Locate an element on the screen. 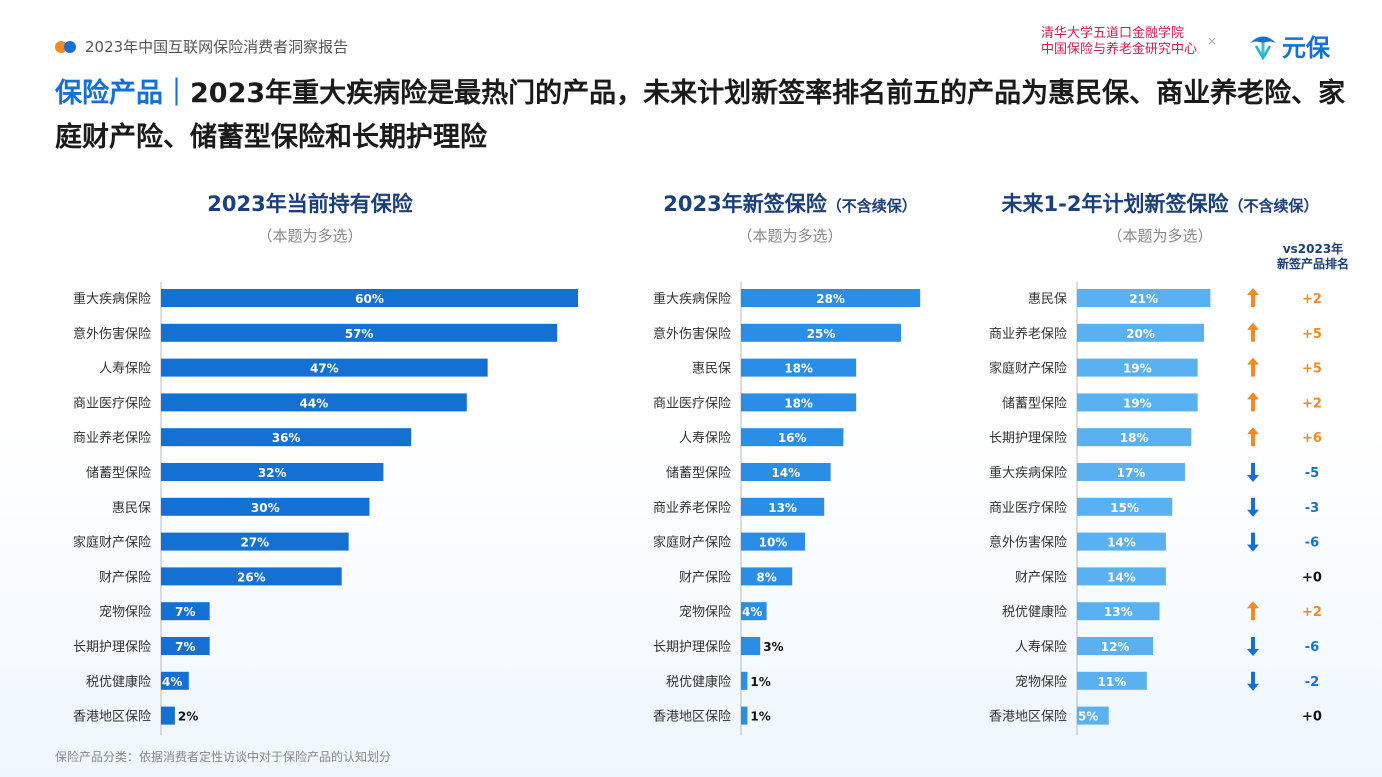 The width and height of the screenshot is (1382, 777). value-label: 47% is located at coordinates (324, 369).